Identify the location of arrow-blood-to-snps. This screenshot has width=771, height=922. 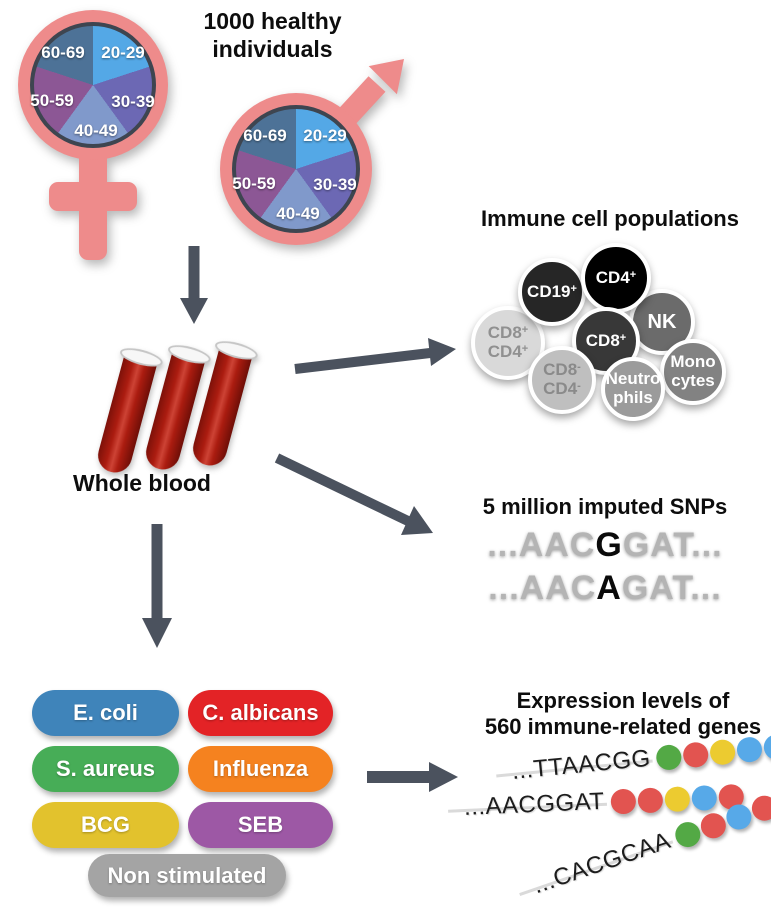
(353, 494).